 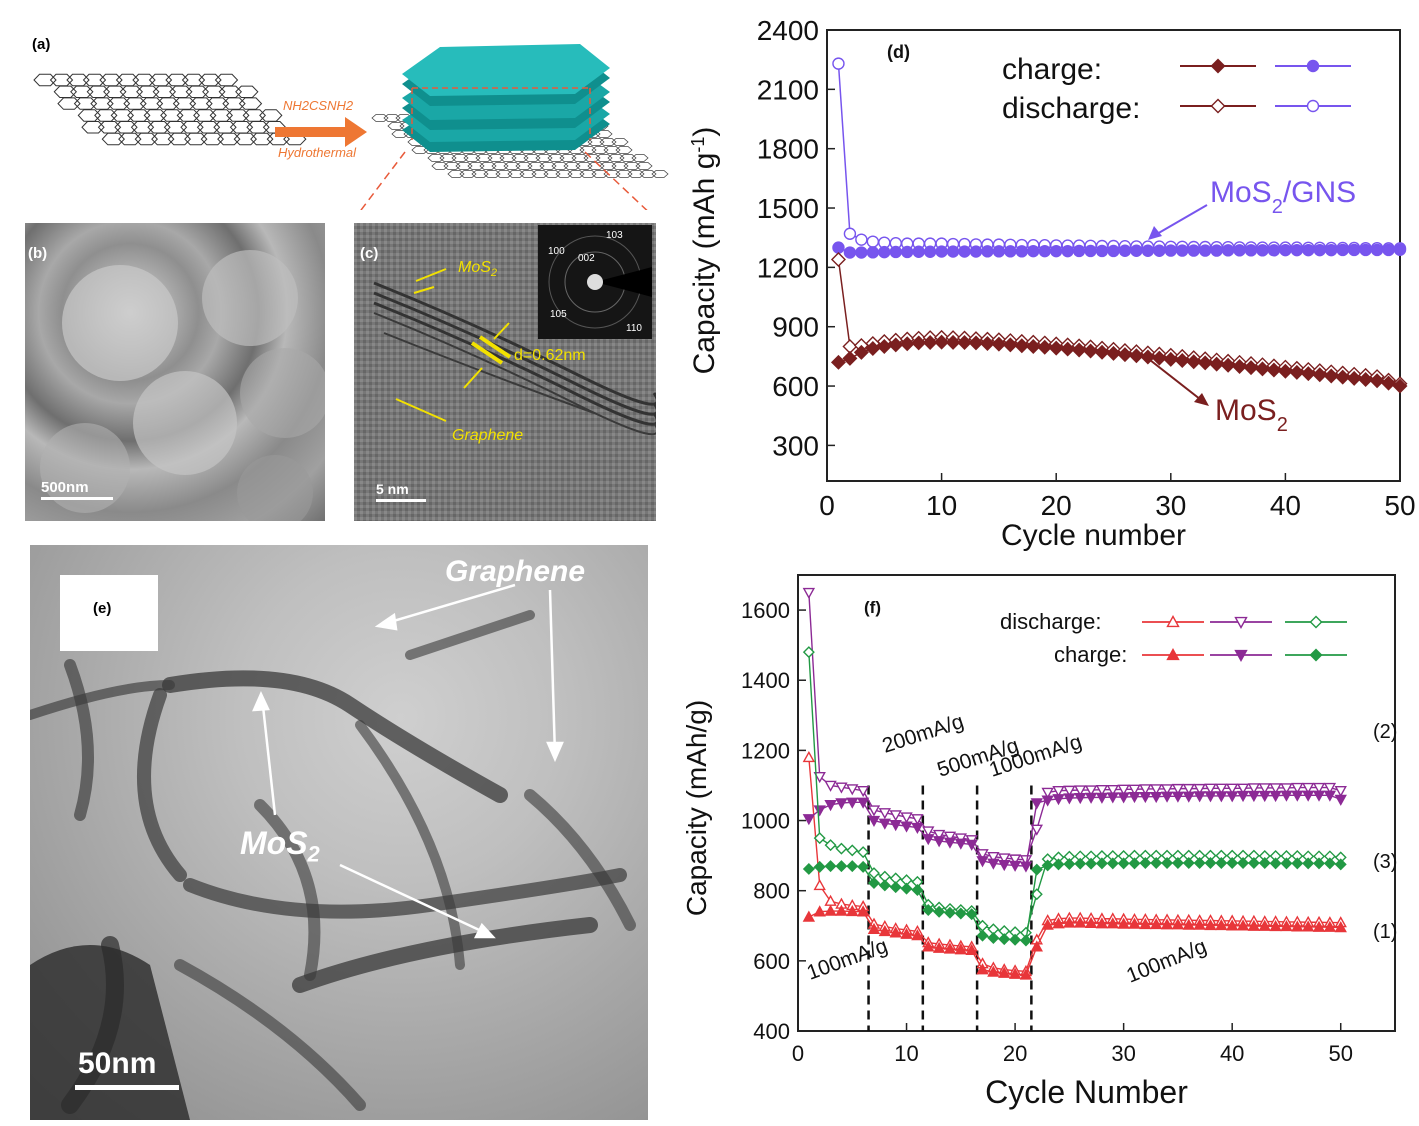 What do you see at coordinates (1123, 1053) in the screenshot?
I see `chart-f-xtick-label: 30` at bounding box center [1123, 1053].